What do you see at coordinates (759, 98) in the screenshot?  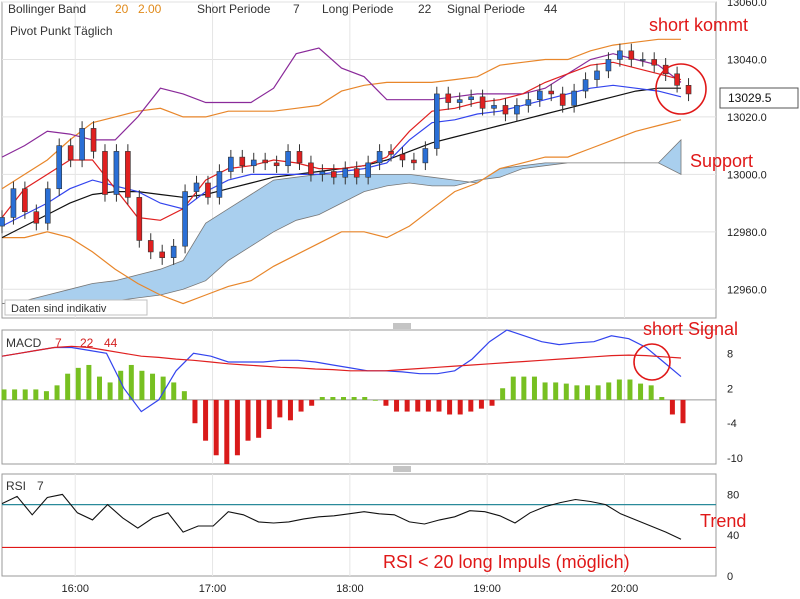 I see `current-price-box` at bounding box center [759, 98].